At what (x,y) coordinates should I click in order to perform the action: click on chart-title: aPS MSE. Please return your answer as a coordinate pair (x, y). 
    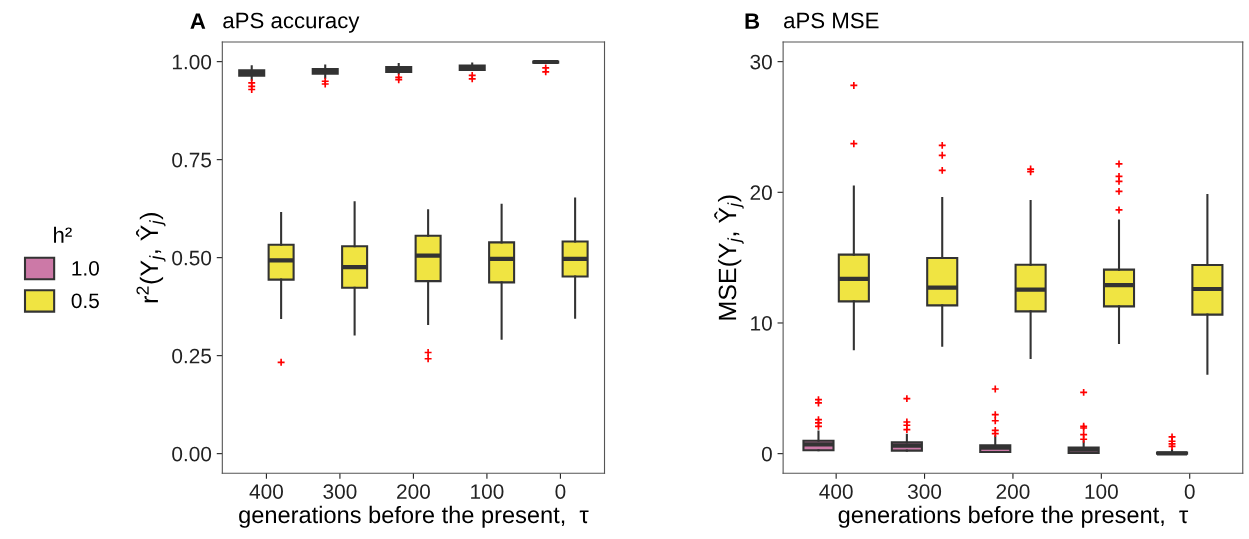
    Looking at the image, I should click on (831, 20).